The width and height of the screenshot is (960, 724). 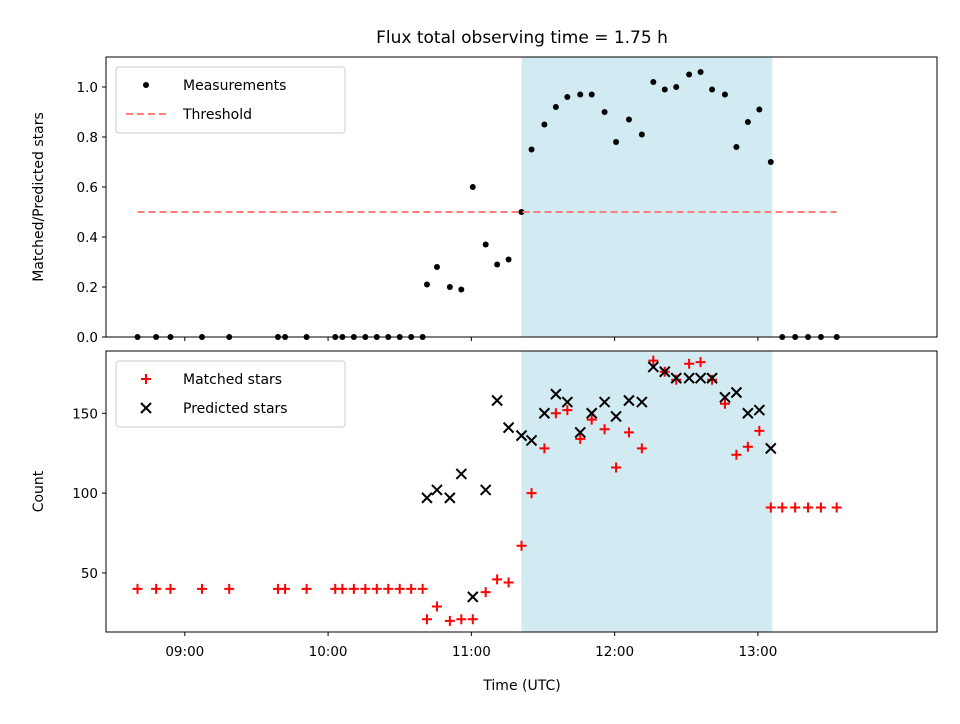 What do you see at coordinates (89, 574) in the screenshot?
I see `count-y-tick-label: 50` at bounding box center [89, 574].